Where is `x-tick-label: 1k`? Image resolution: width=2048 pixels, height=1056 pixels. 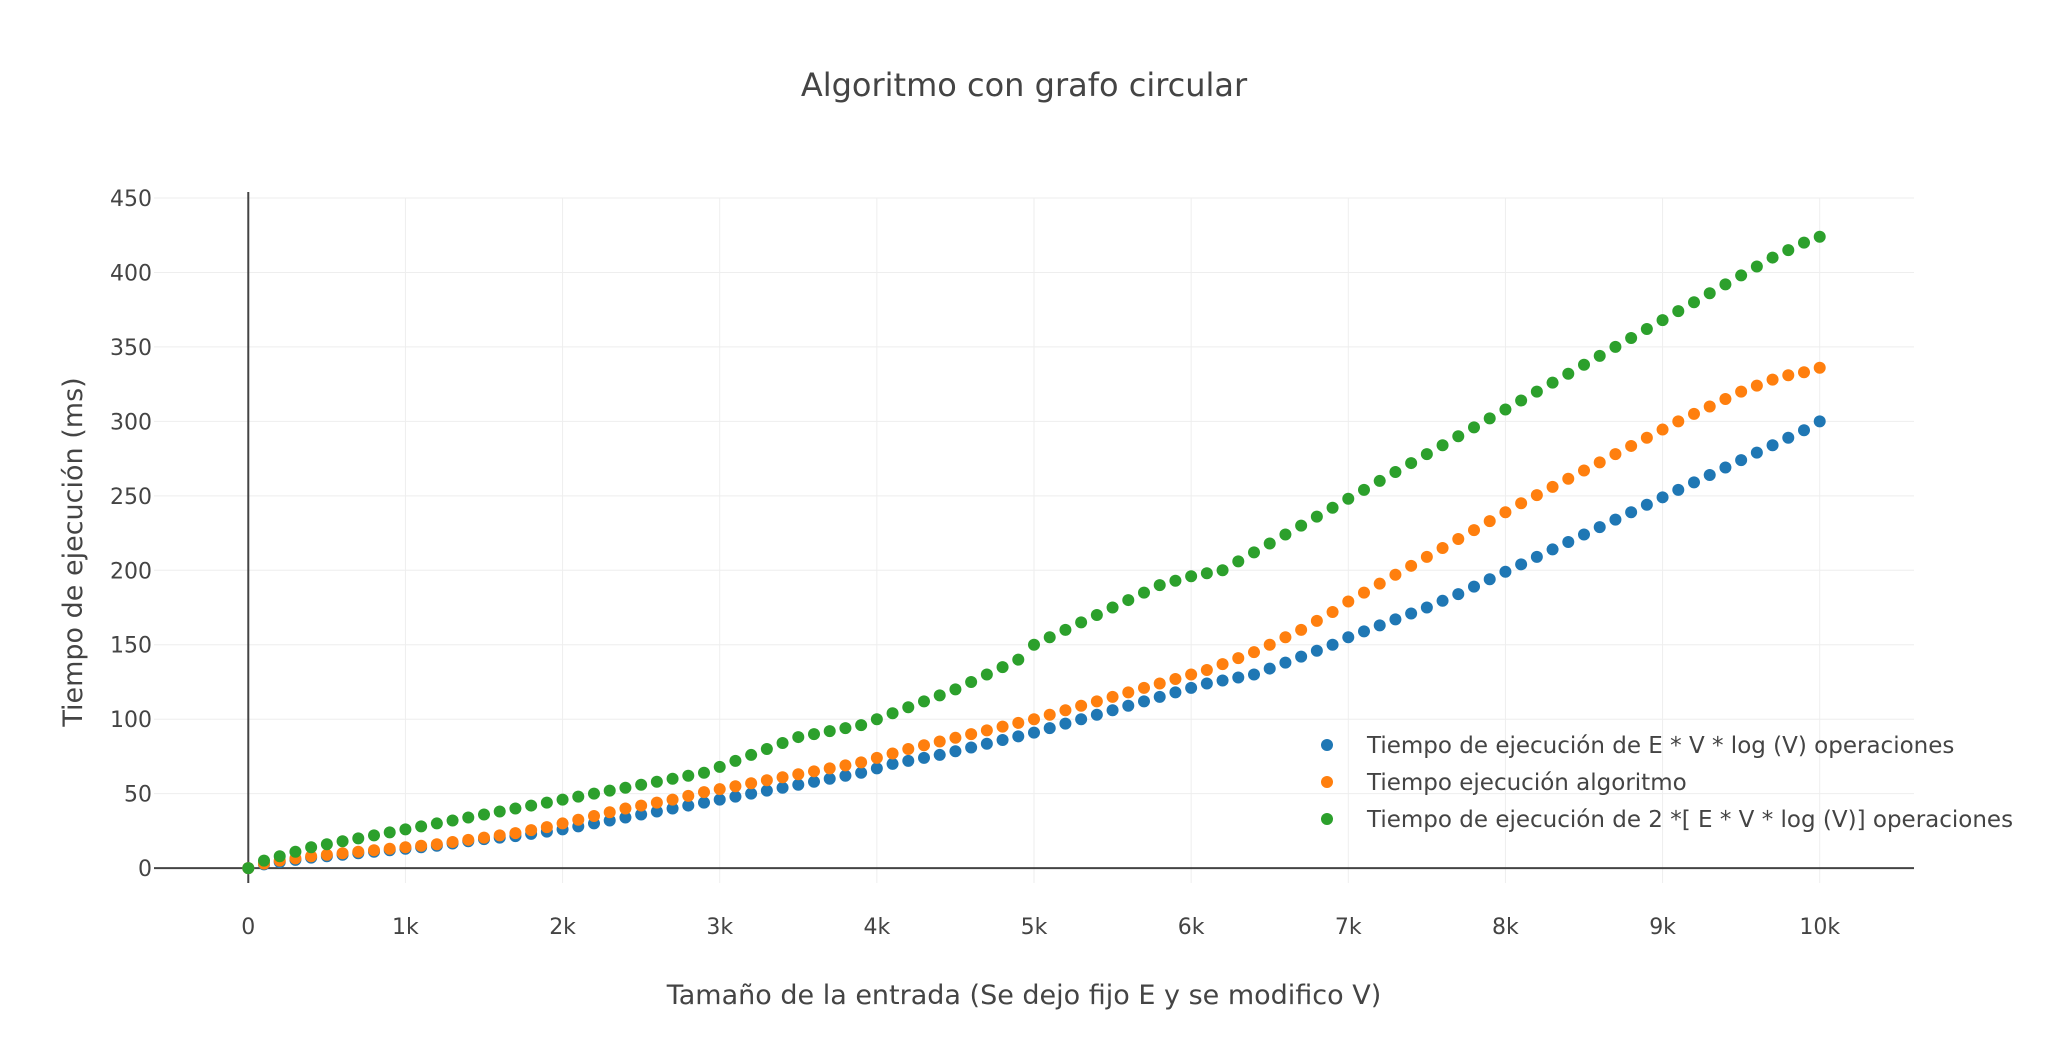 x-tick-label: 1k is located at coordinates (405, 927).